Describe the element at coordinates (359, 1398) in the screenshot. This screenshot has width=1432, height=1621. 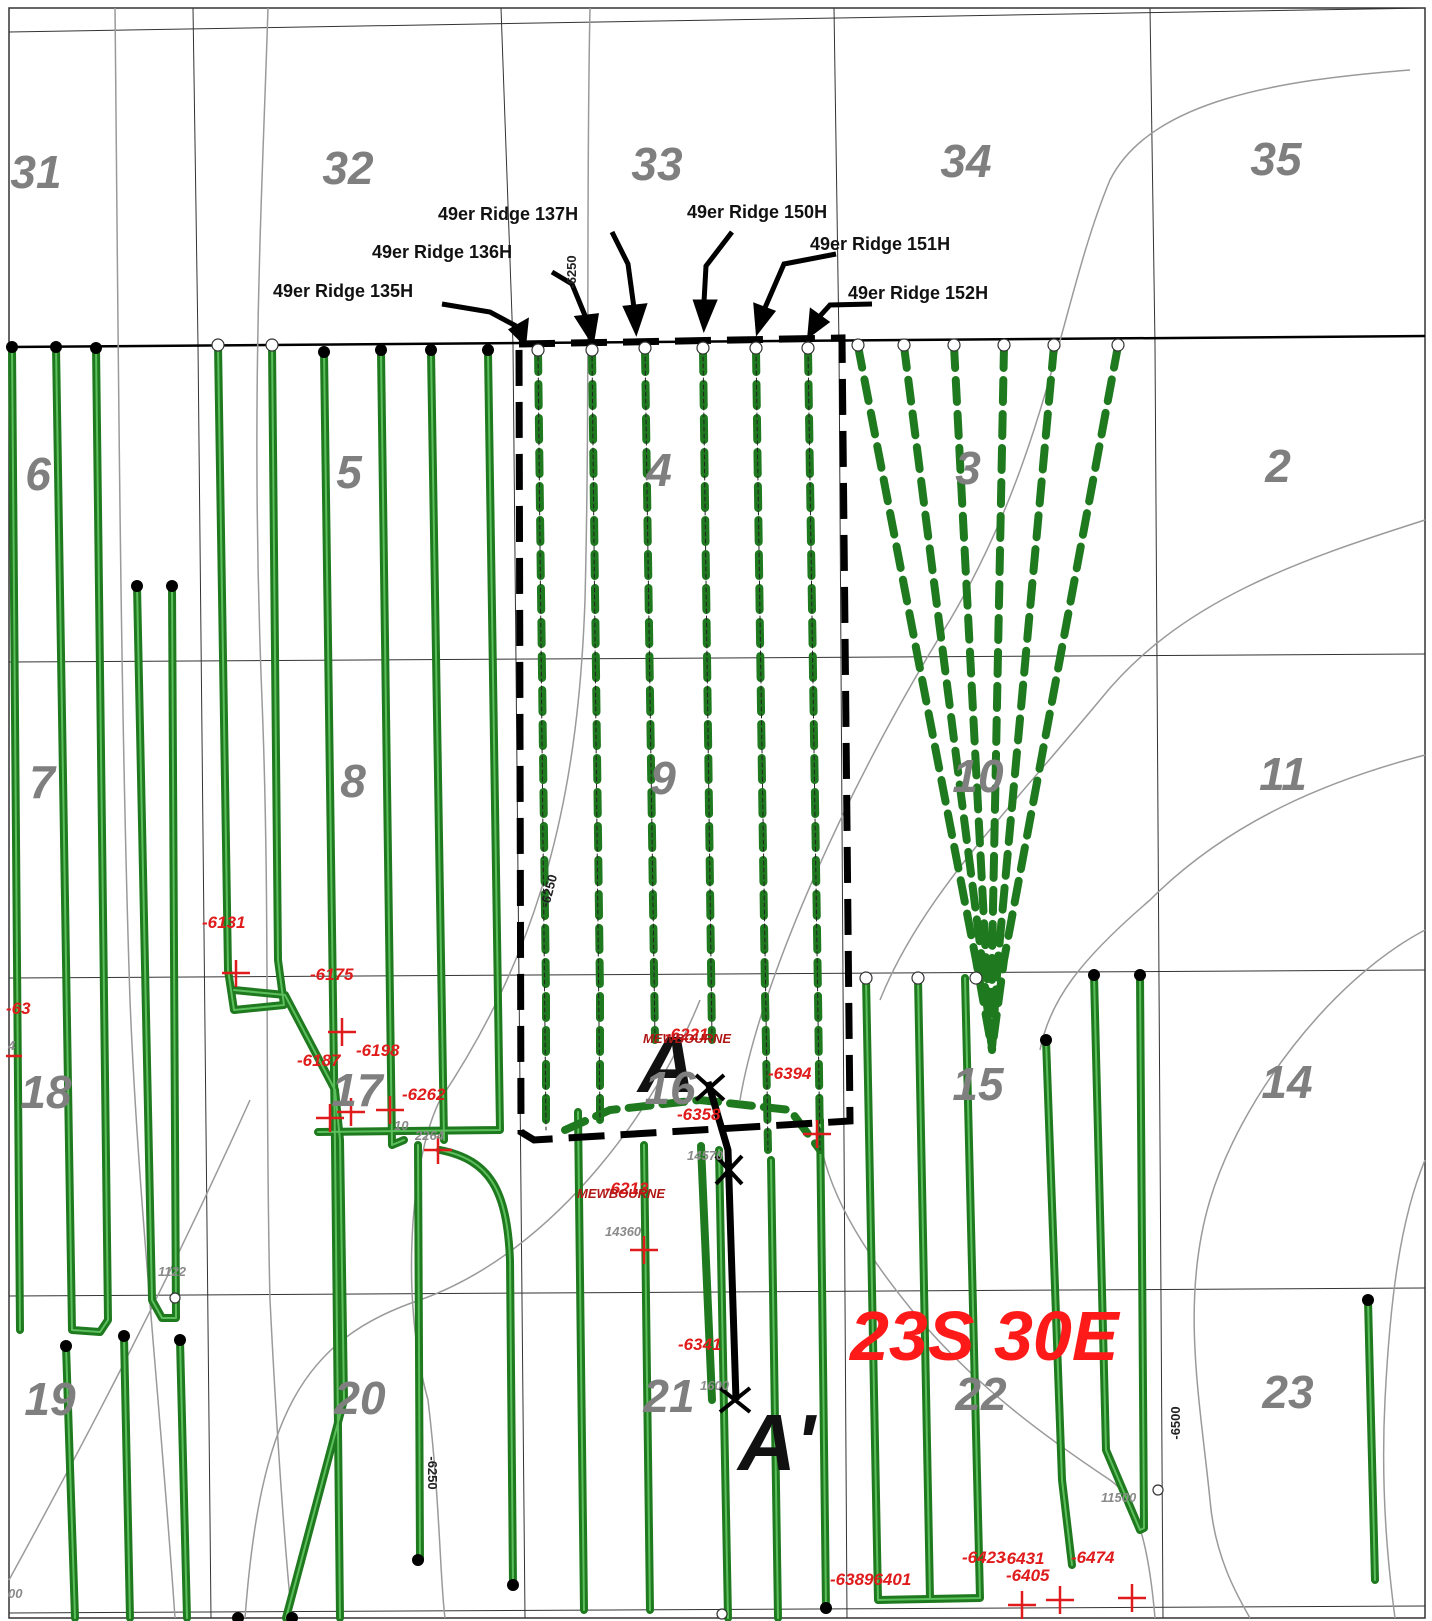
I see `section-number: 20` at that location.